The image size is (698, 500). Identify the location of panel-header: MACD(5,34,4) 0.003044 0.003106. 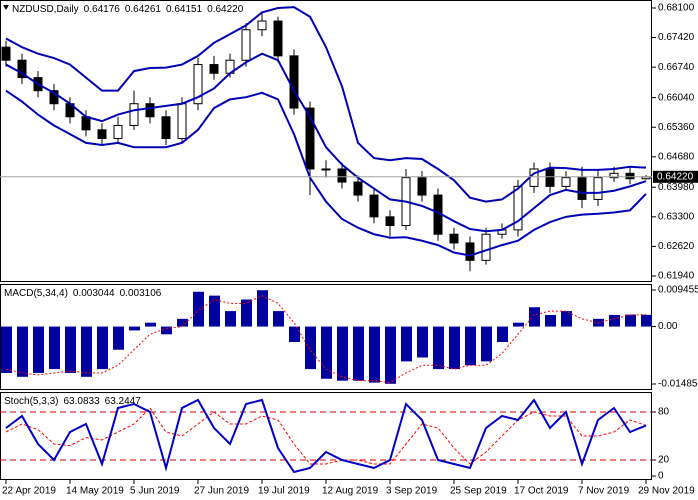
(83, 293).